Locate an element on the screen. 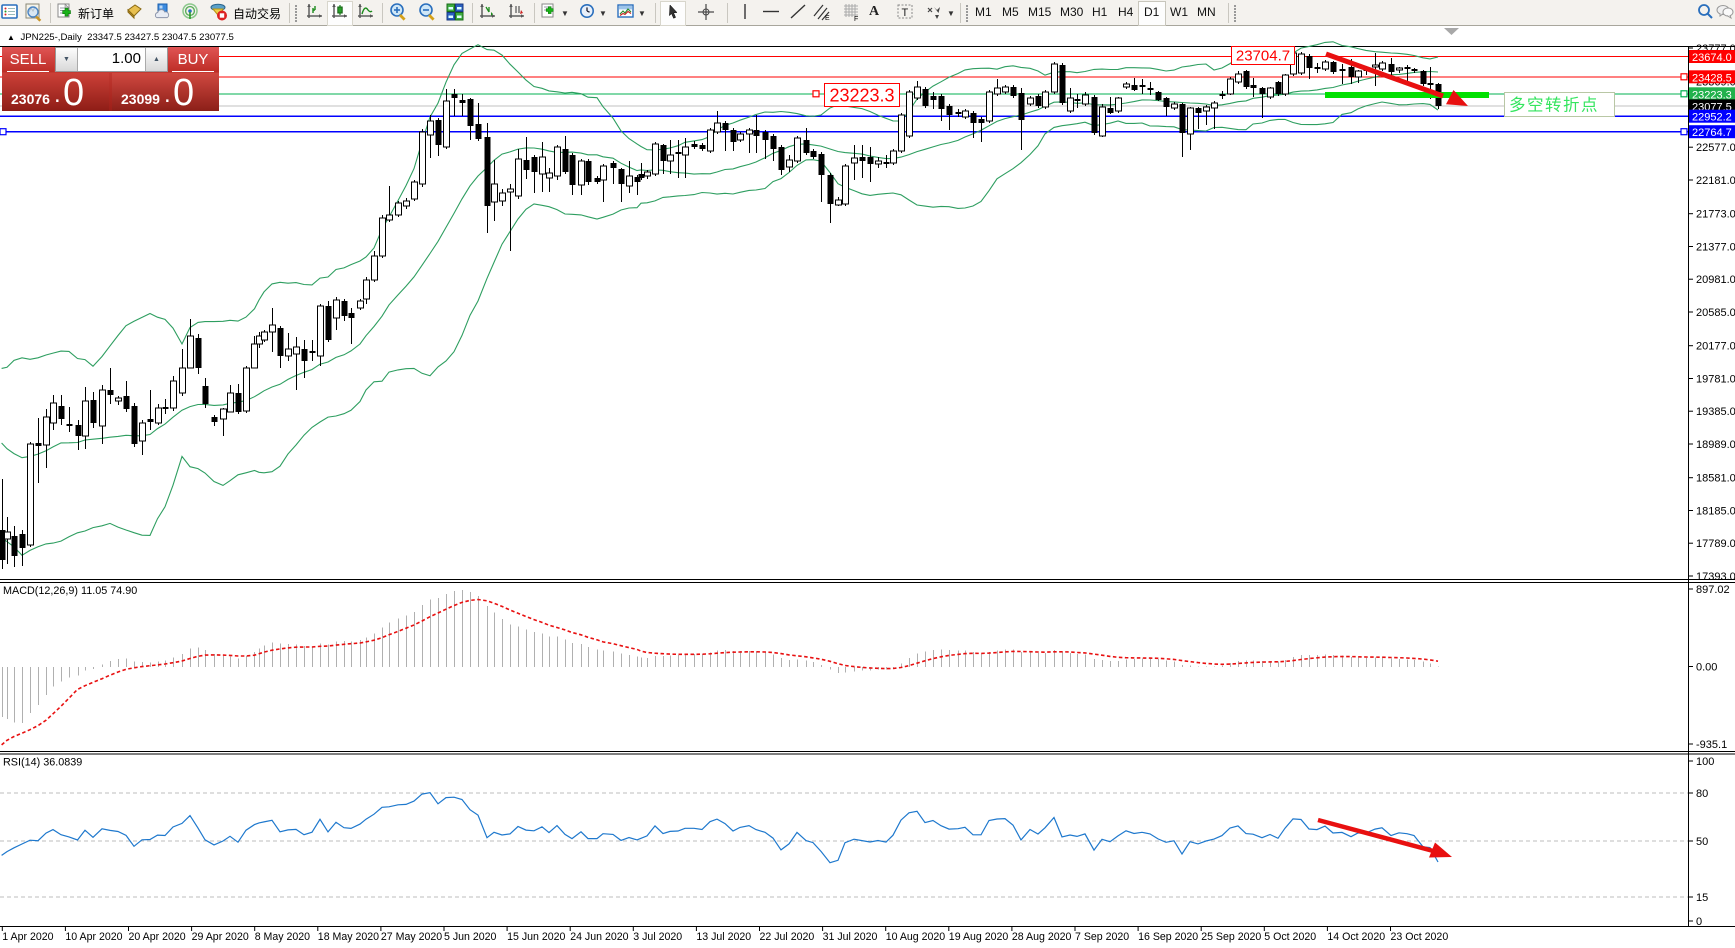 The image size is (1735, 948). svg-text: 16 Sep 2020 is located at coordinates (1168, 937).